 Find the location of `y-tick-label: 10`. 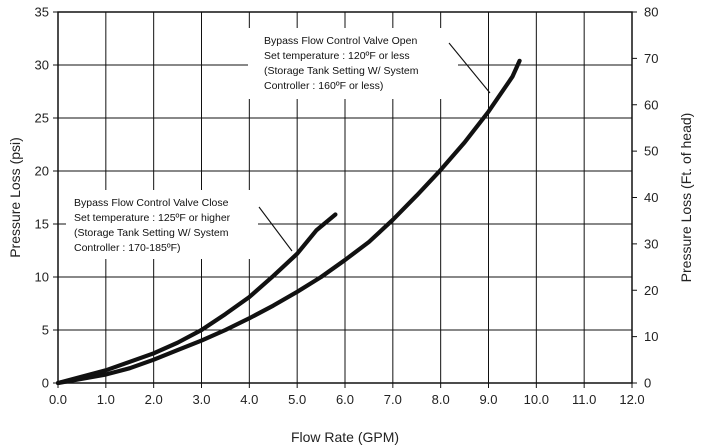

y-tick-label: 10 is located at coordinates (42, 277).